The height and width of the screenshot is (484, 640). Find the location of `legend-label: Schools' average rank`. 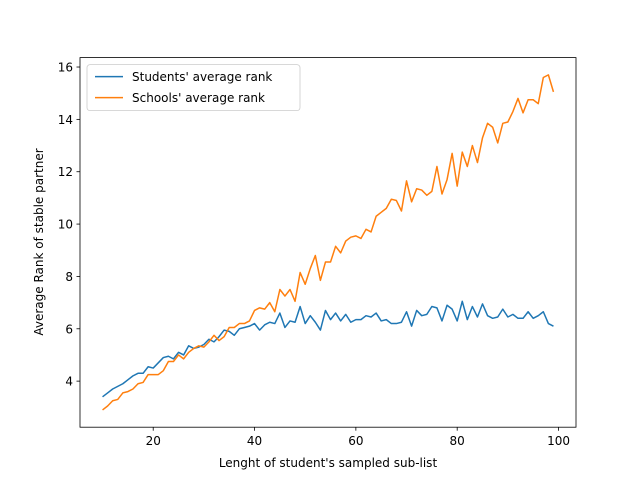

legend-label: Schools' average rank is located at coordinates (198, 98).